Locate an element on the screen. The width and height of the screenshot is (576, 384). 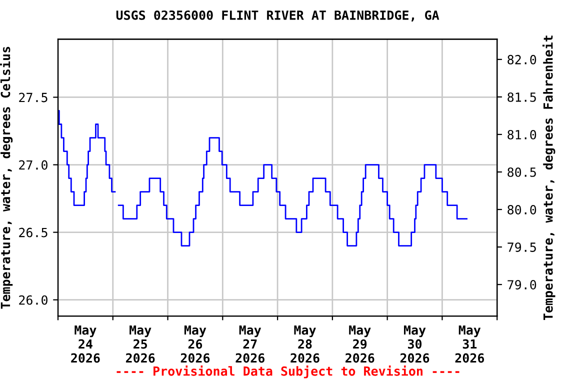
y-tick-label: 27.0 is located at coordinates (33, 165).